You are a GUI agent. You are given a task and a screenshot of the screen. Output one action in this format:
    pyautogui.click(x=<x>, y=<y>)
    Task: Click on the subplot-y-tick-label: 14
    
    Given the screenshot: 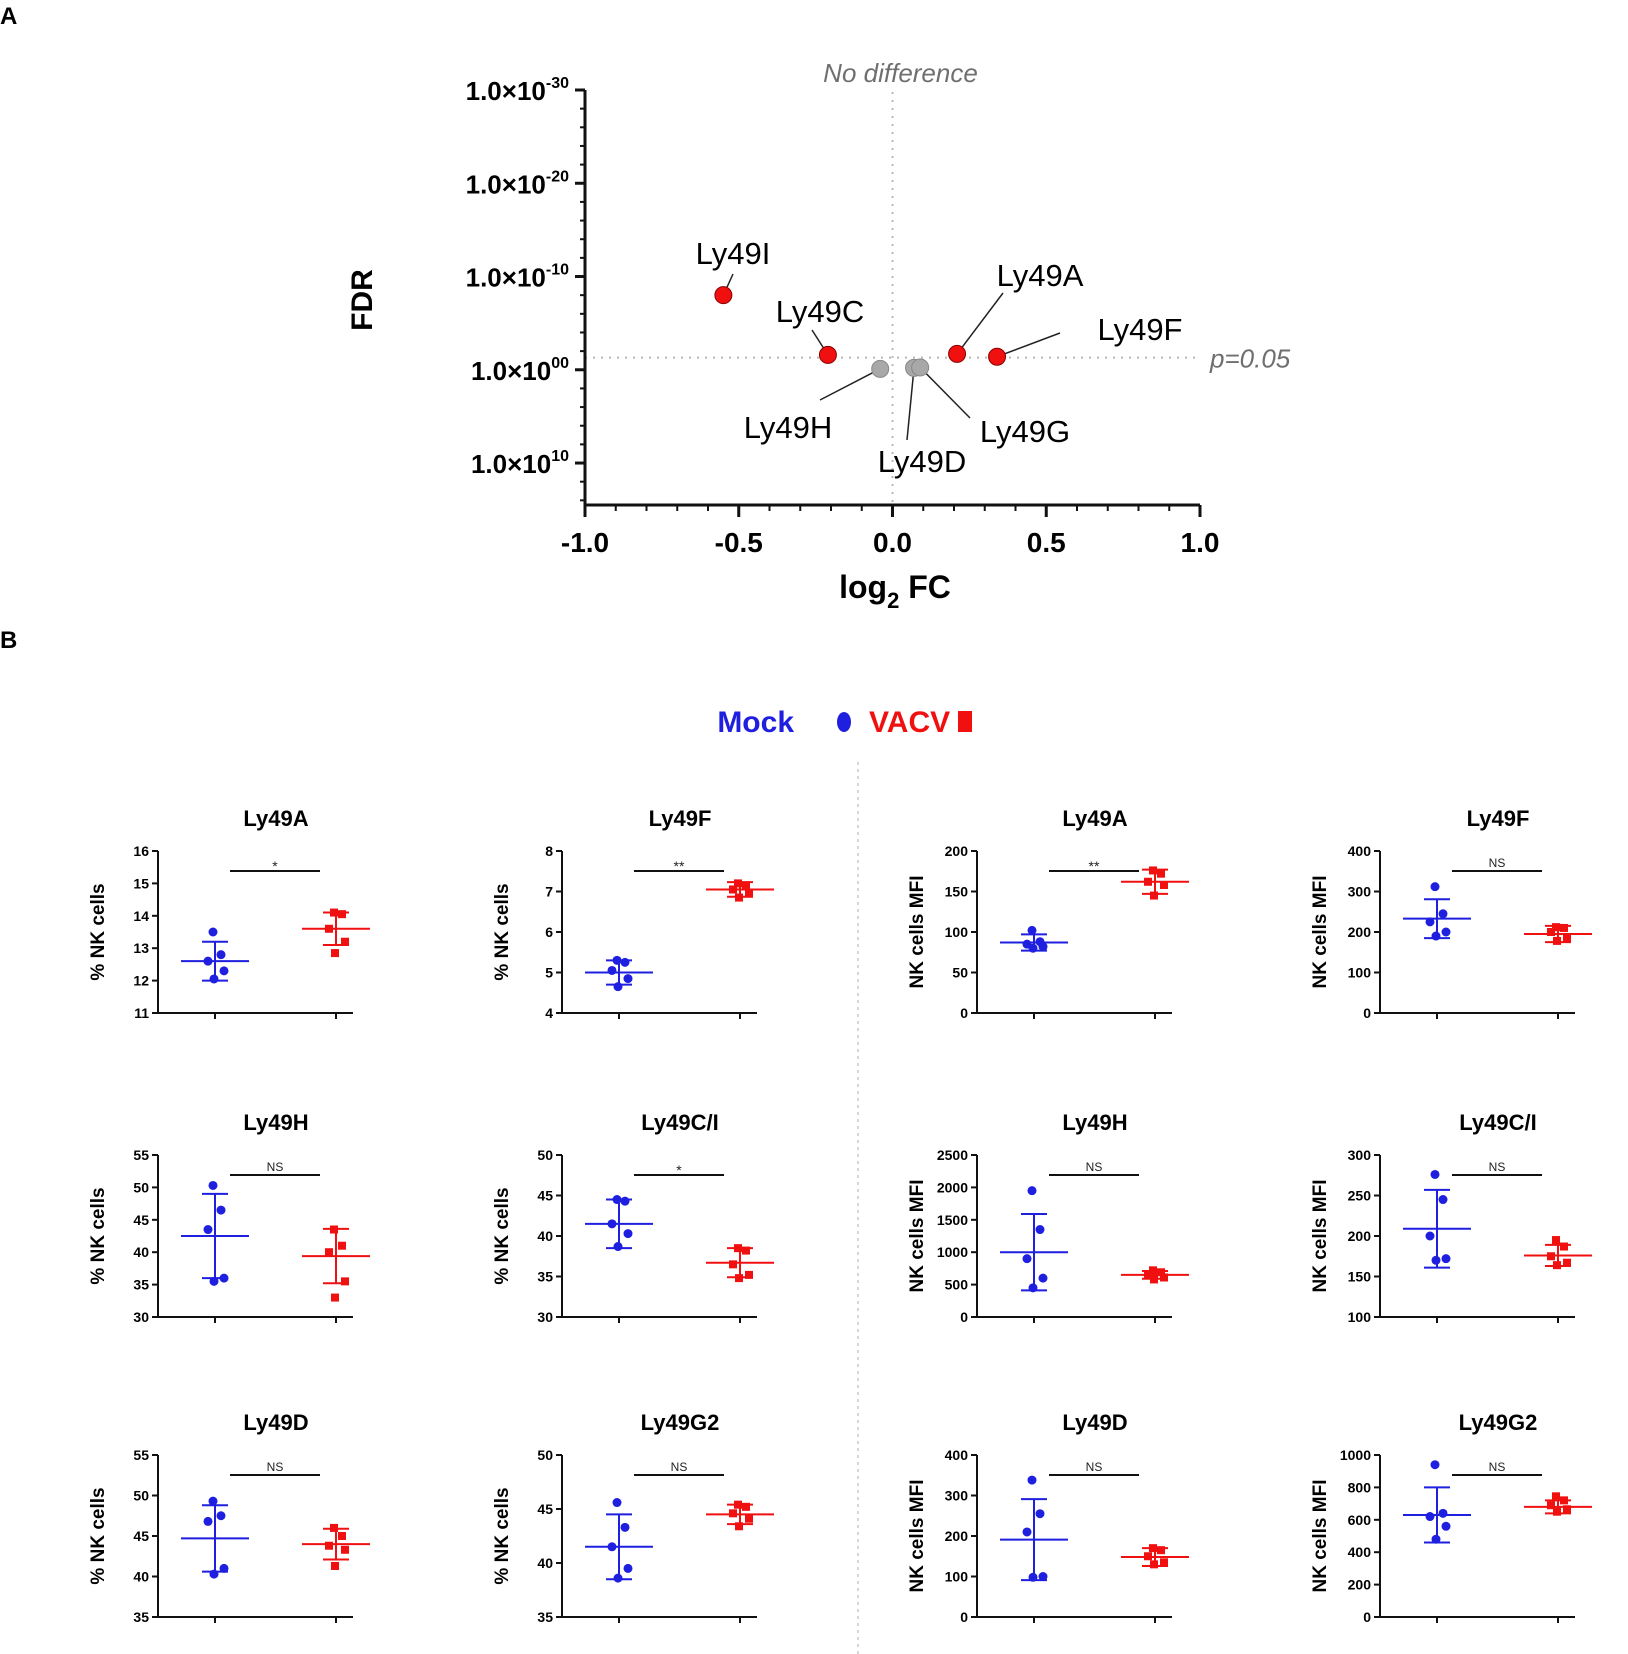 What is the action you would take?
    pyautogui.click(x=141, y=916)
    